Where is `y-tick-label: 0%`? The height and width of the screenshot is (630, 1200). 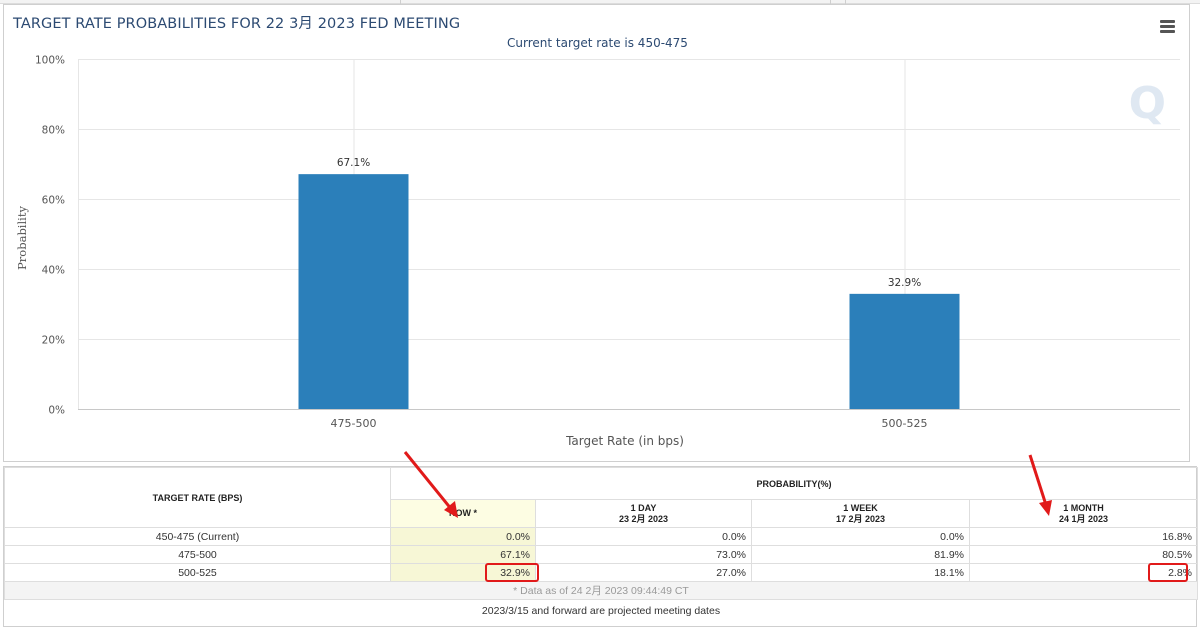 y-tick-label: 0% is located at coordinates (56, 411).